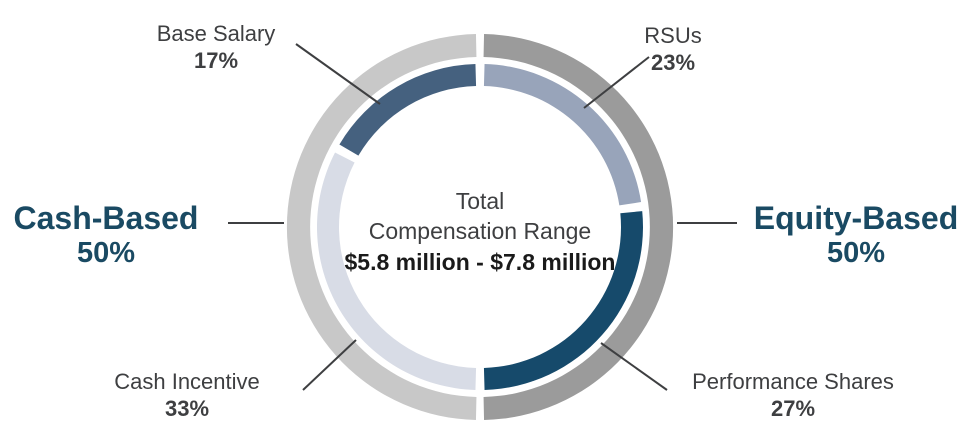 The image size is (979, 441). I want to click on label-cash-incentive-text: Cash Incentive, so click(187, 381).